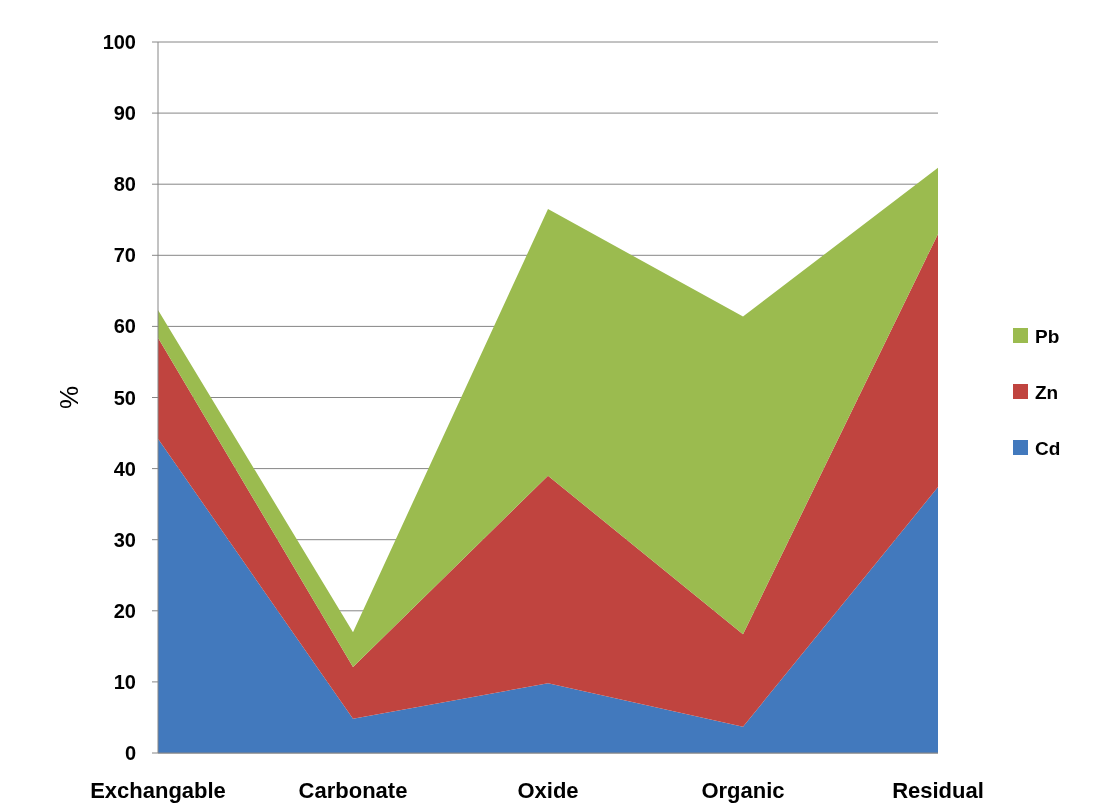 Image resolution: width=1096 pixels, height=810 pixels. Describe the element at coordinates (119, 42) in the screenshot. I see `y-tick-label: 100` at that location.